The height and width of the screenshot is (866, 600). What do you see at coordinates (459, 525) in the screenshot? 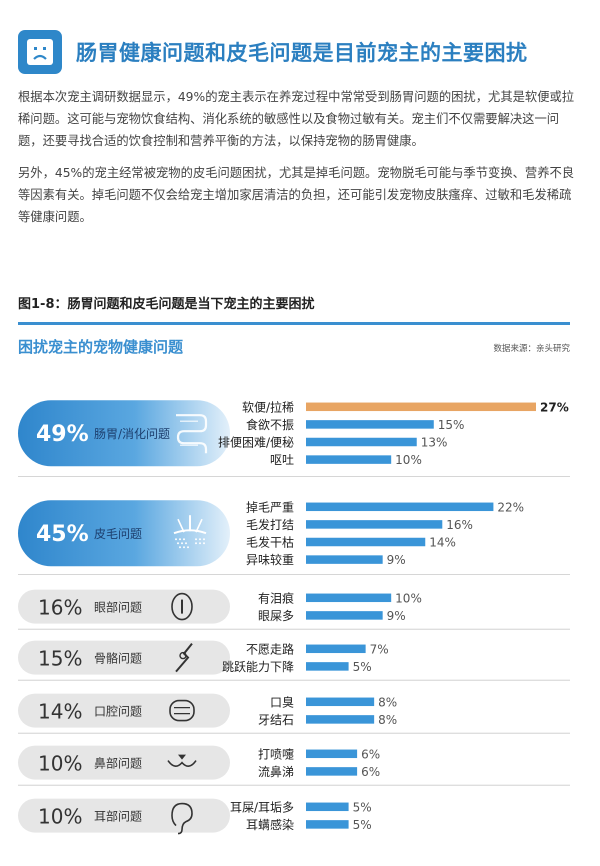
I see `bar-value-label: 16%` at bounding box center [459, 525].